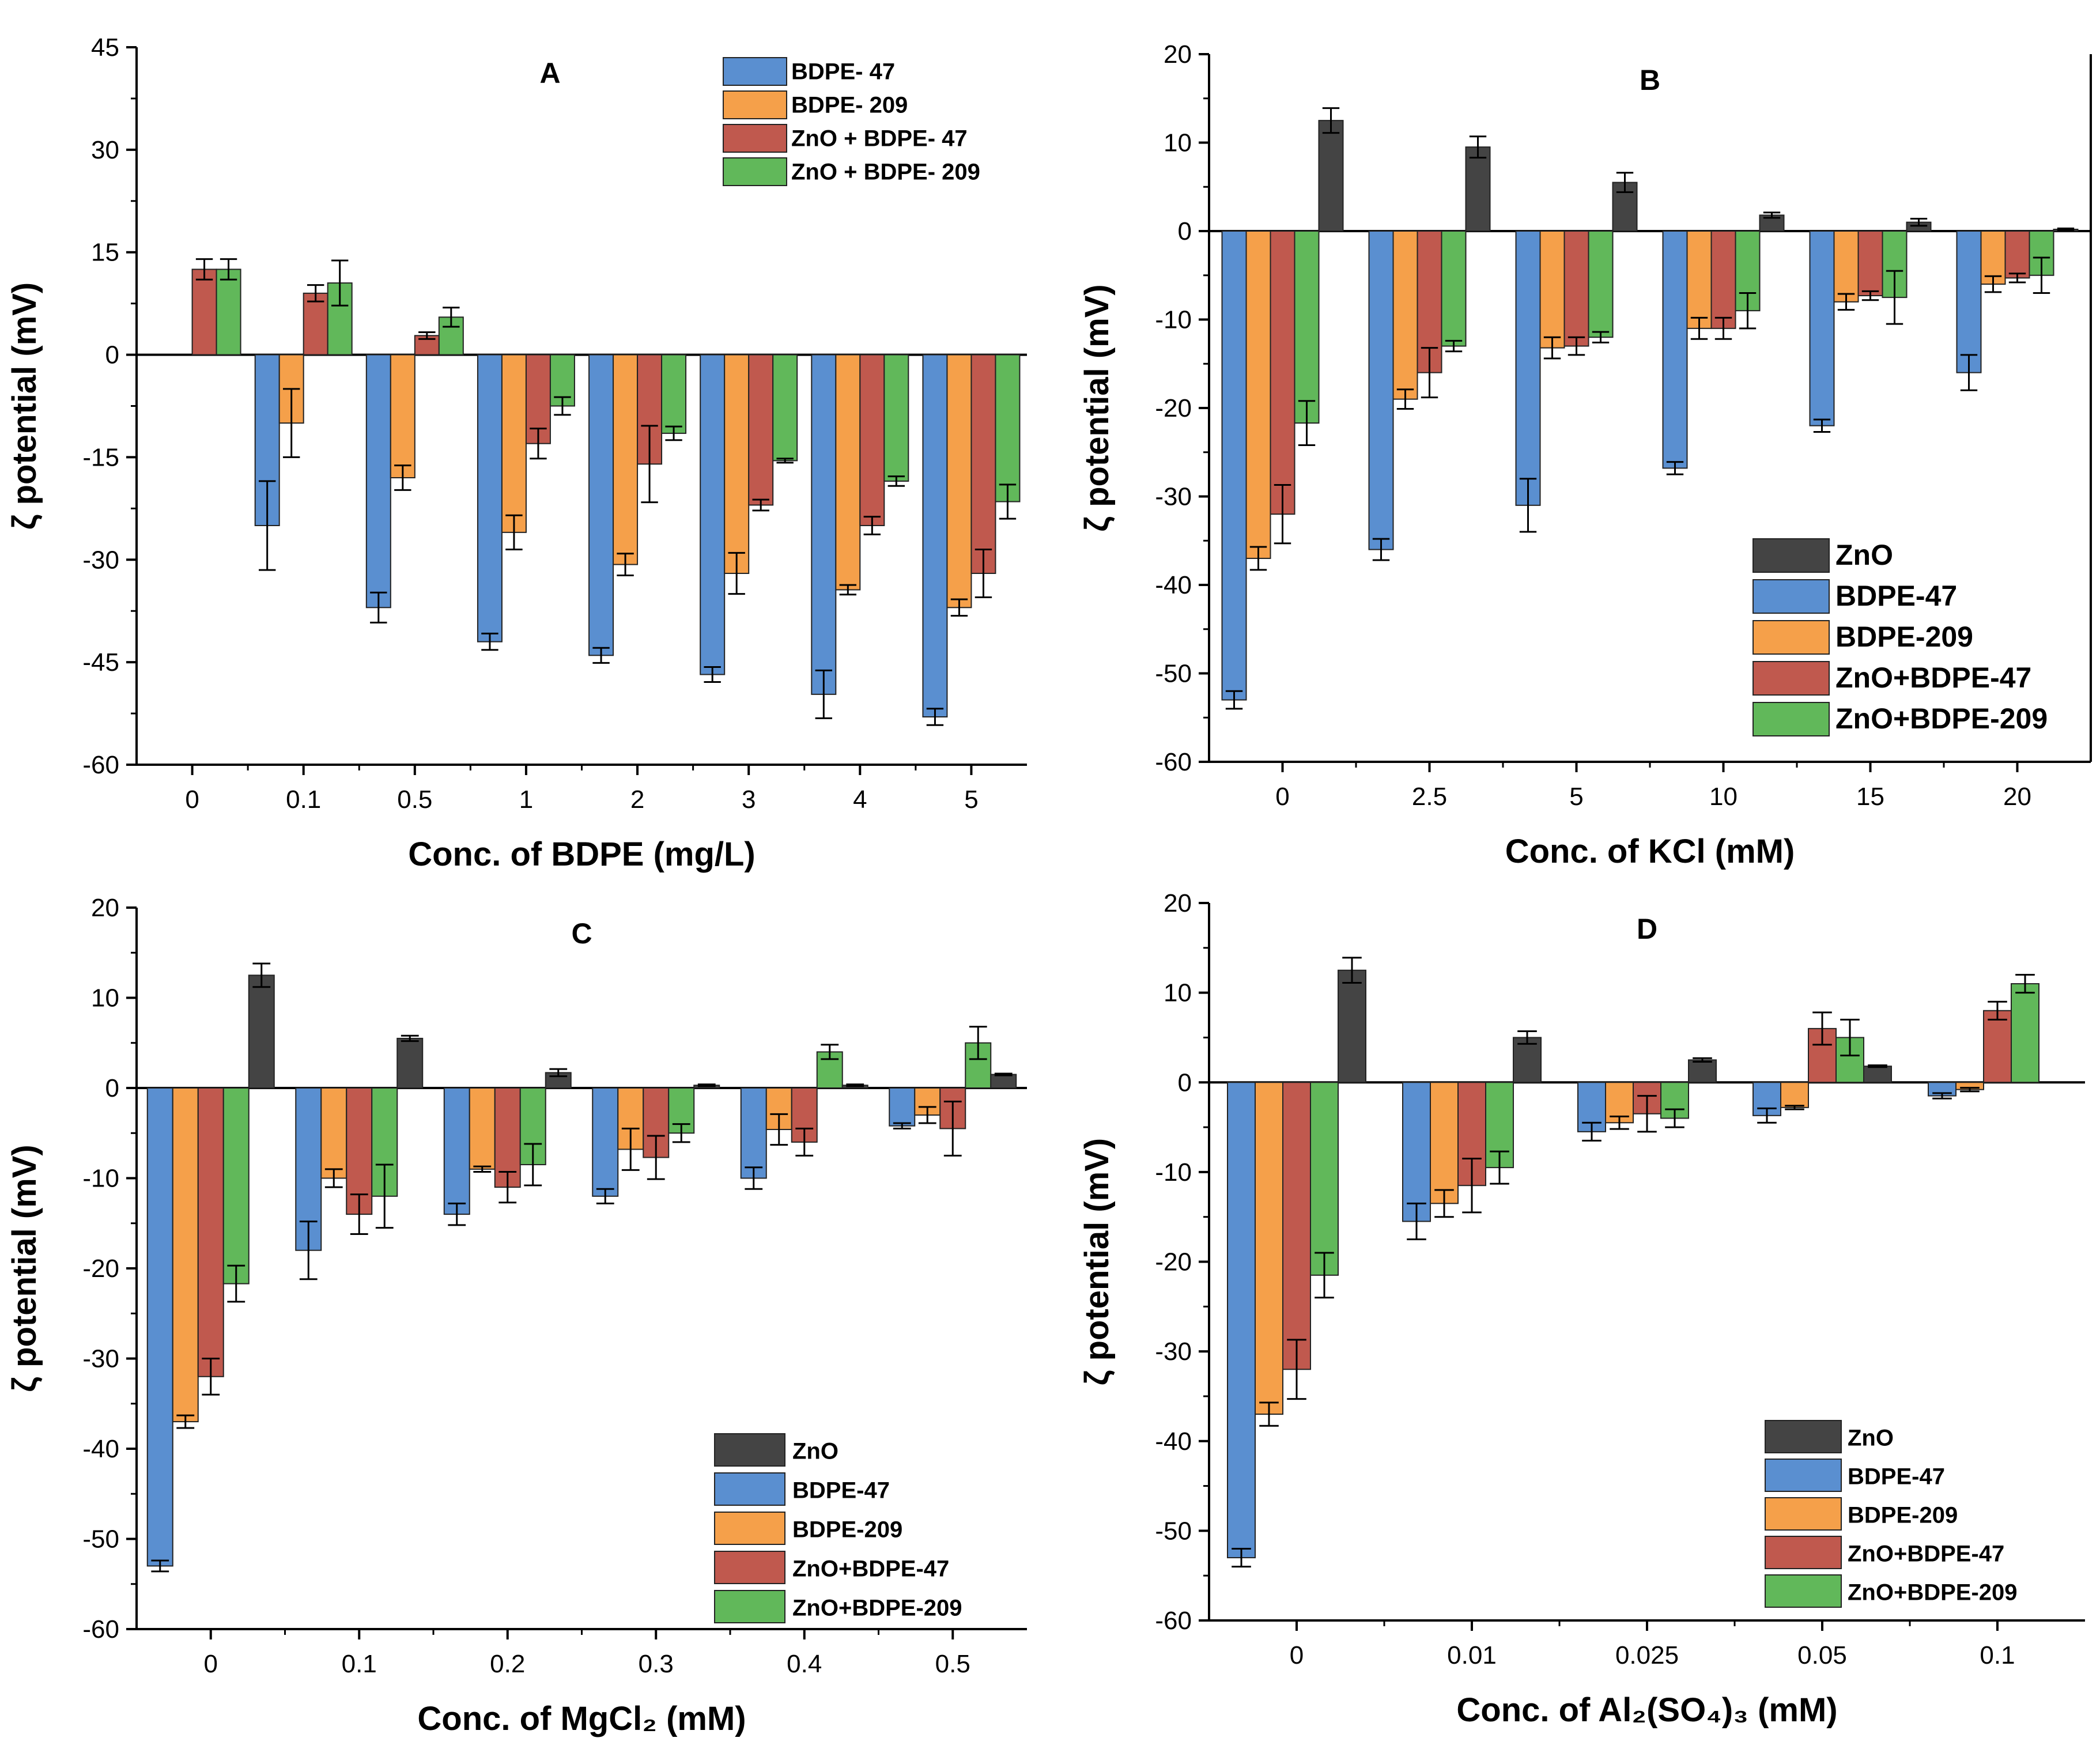 This screenshot has height=1753, width=2100. I want to click on bar-zno-bdpe-209-0.4, so click(829, 1070).